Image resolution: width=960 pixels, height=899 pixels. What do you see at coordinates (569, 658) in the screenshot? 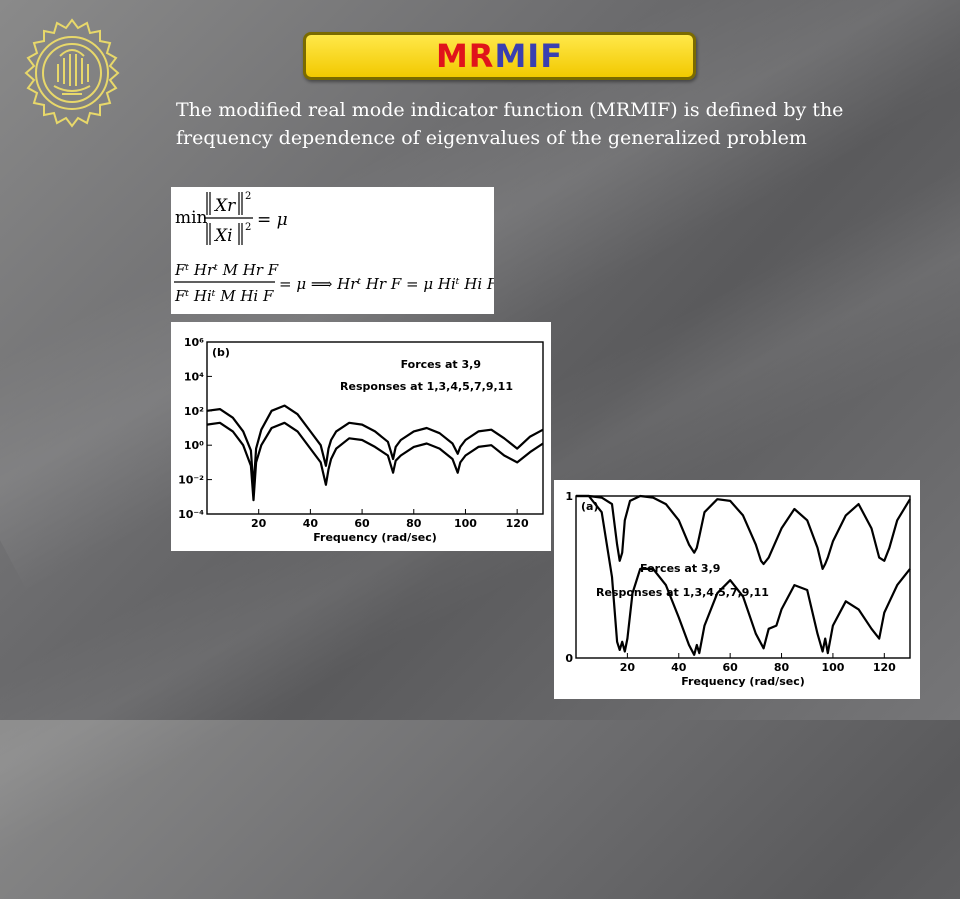
I see `y-tick-label: 0` at bounding box center [569, 658].